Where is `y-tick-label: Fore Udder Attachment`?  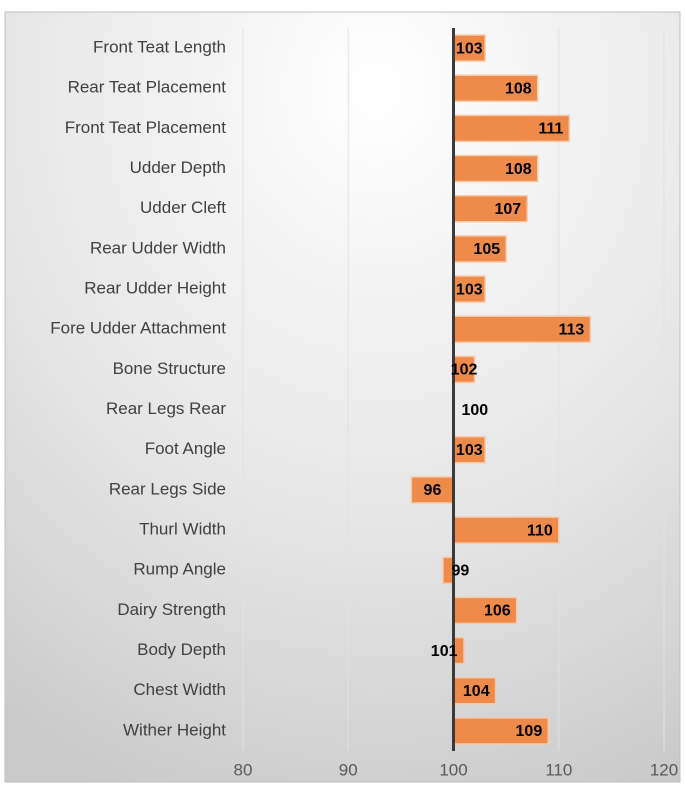
y-tick-label: Fore Udder Attachment is located at coordinates (138, 328).